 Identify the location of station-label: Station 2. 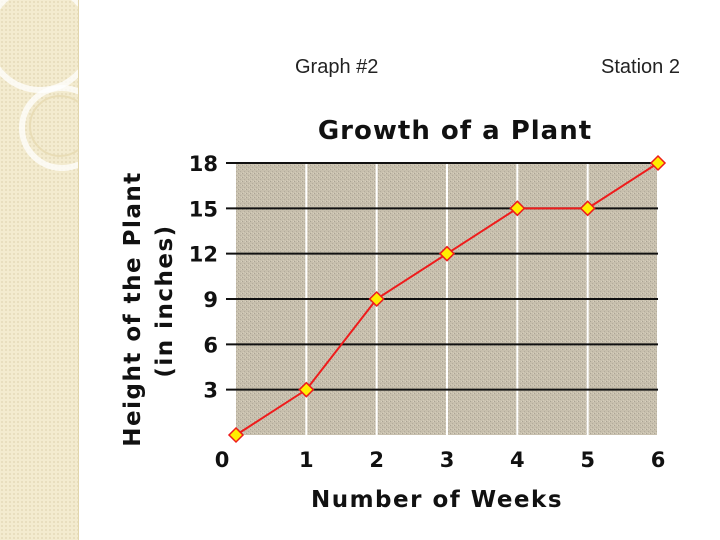
(640, 67).